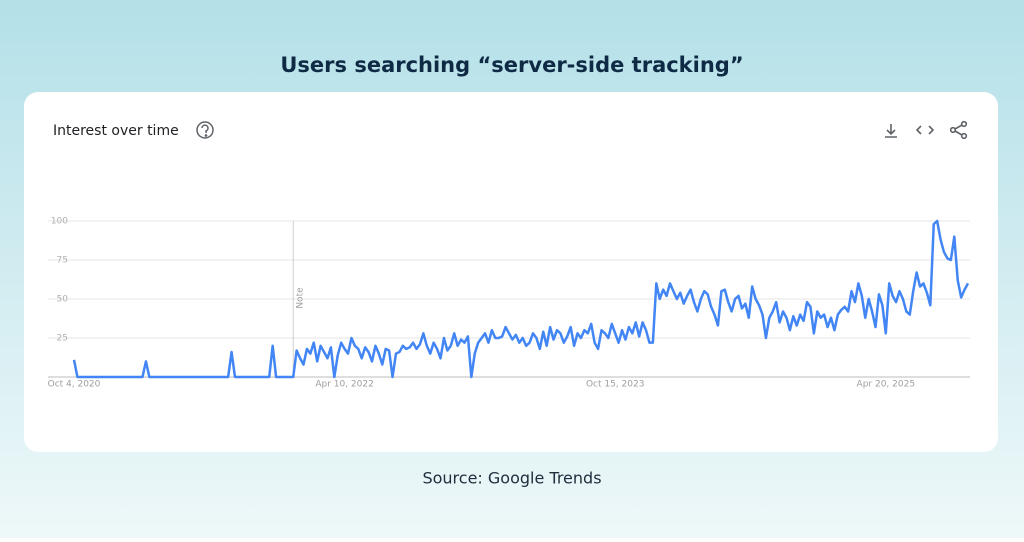  Describe the element at coordinates (958, 130) in the screenshot. I see `share-icon` at that location.